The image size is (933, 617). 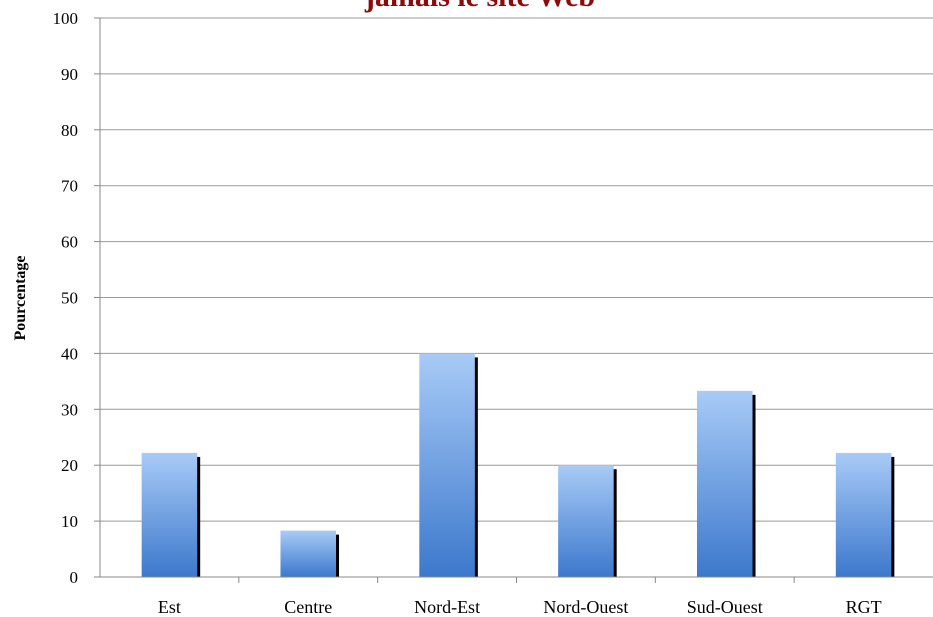 I want to click on x-tick-label: Sud-Ouest, so click(x=725, y=607).